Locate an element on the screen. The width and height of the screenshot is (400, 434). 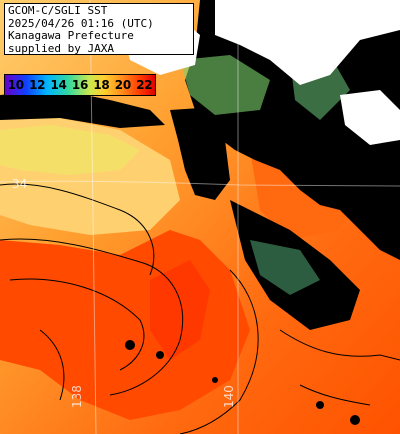
legend-tick: 12 is located at coordinates (37, 85).